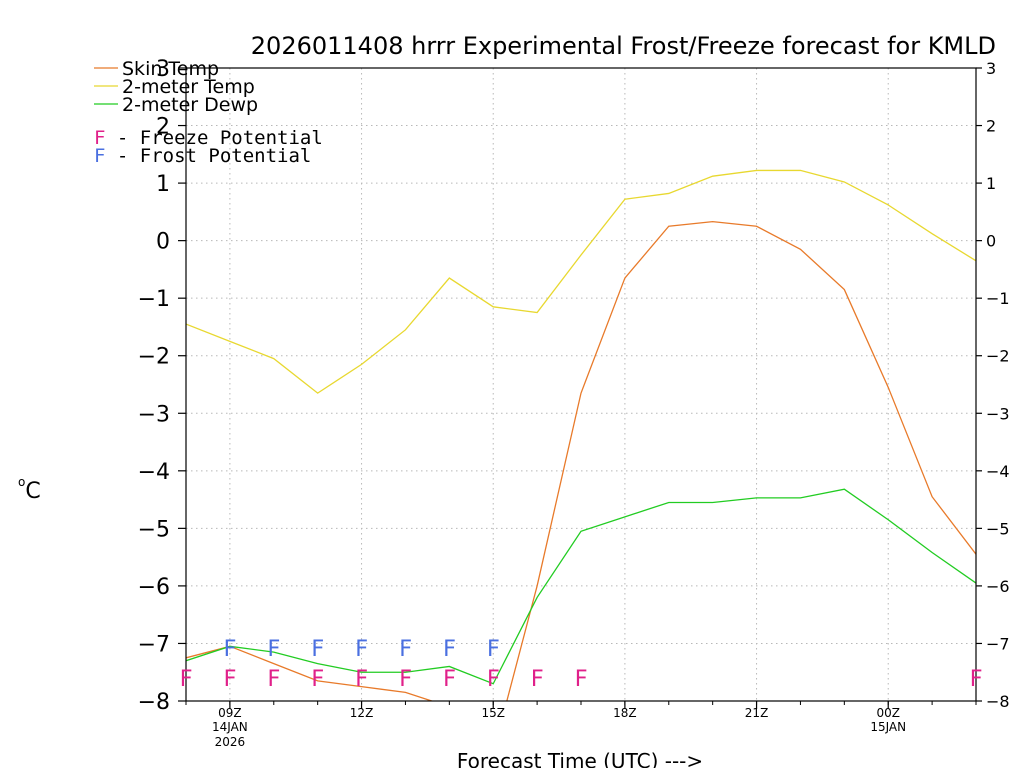  I want to click on y-tick-label-right: −3, so click(998, 413).